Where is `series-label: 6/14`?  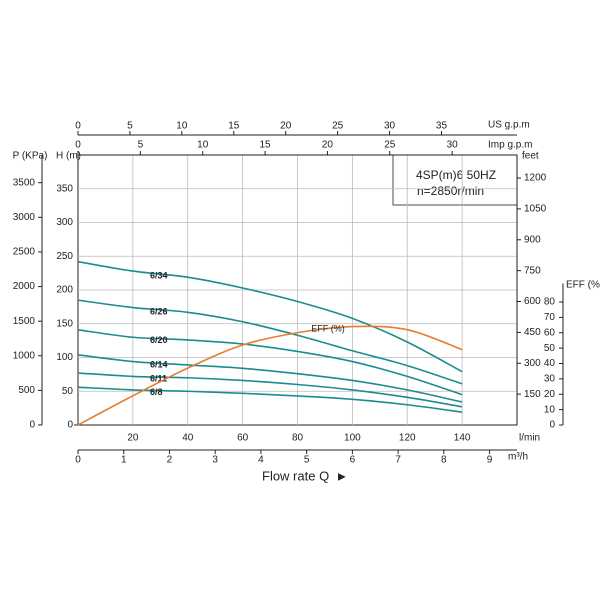
series-label: 6/14 is located at coordinates (159, 365).